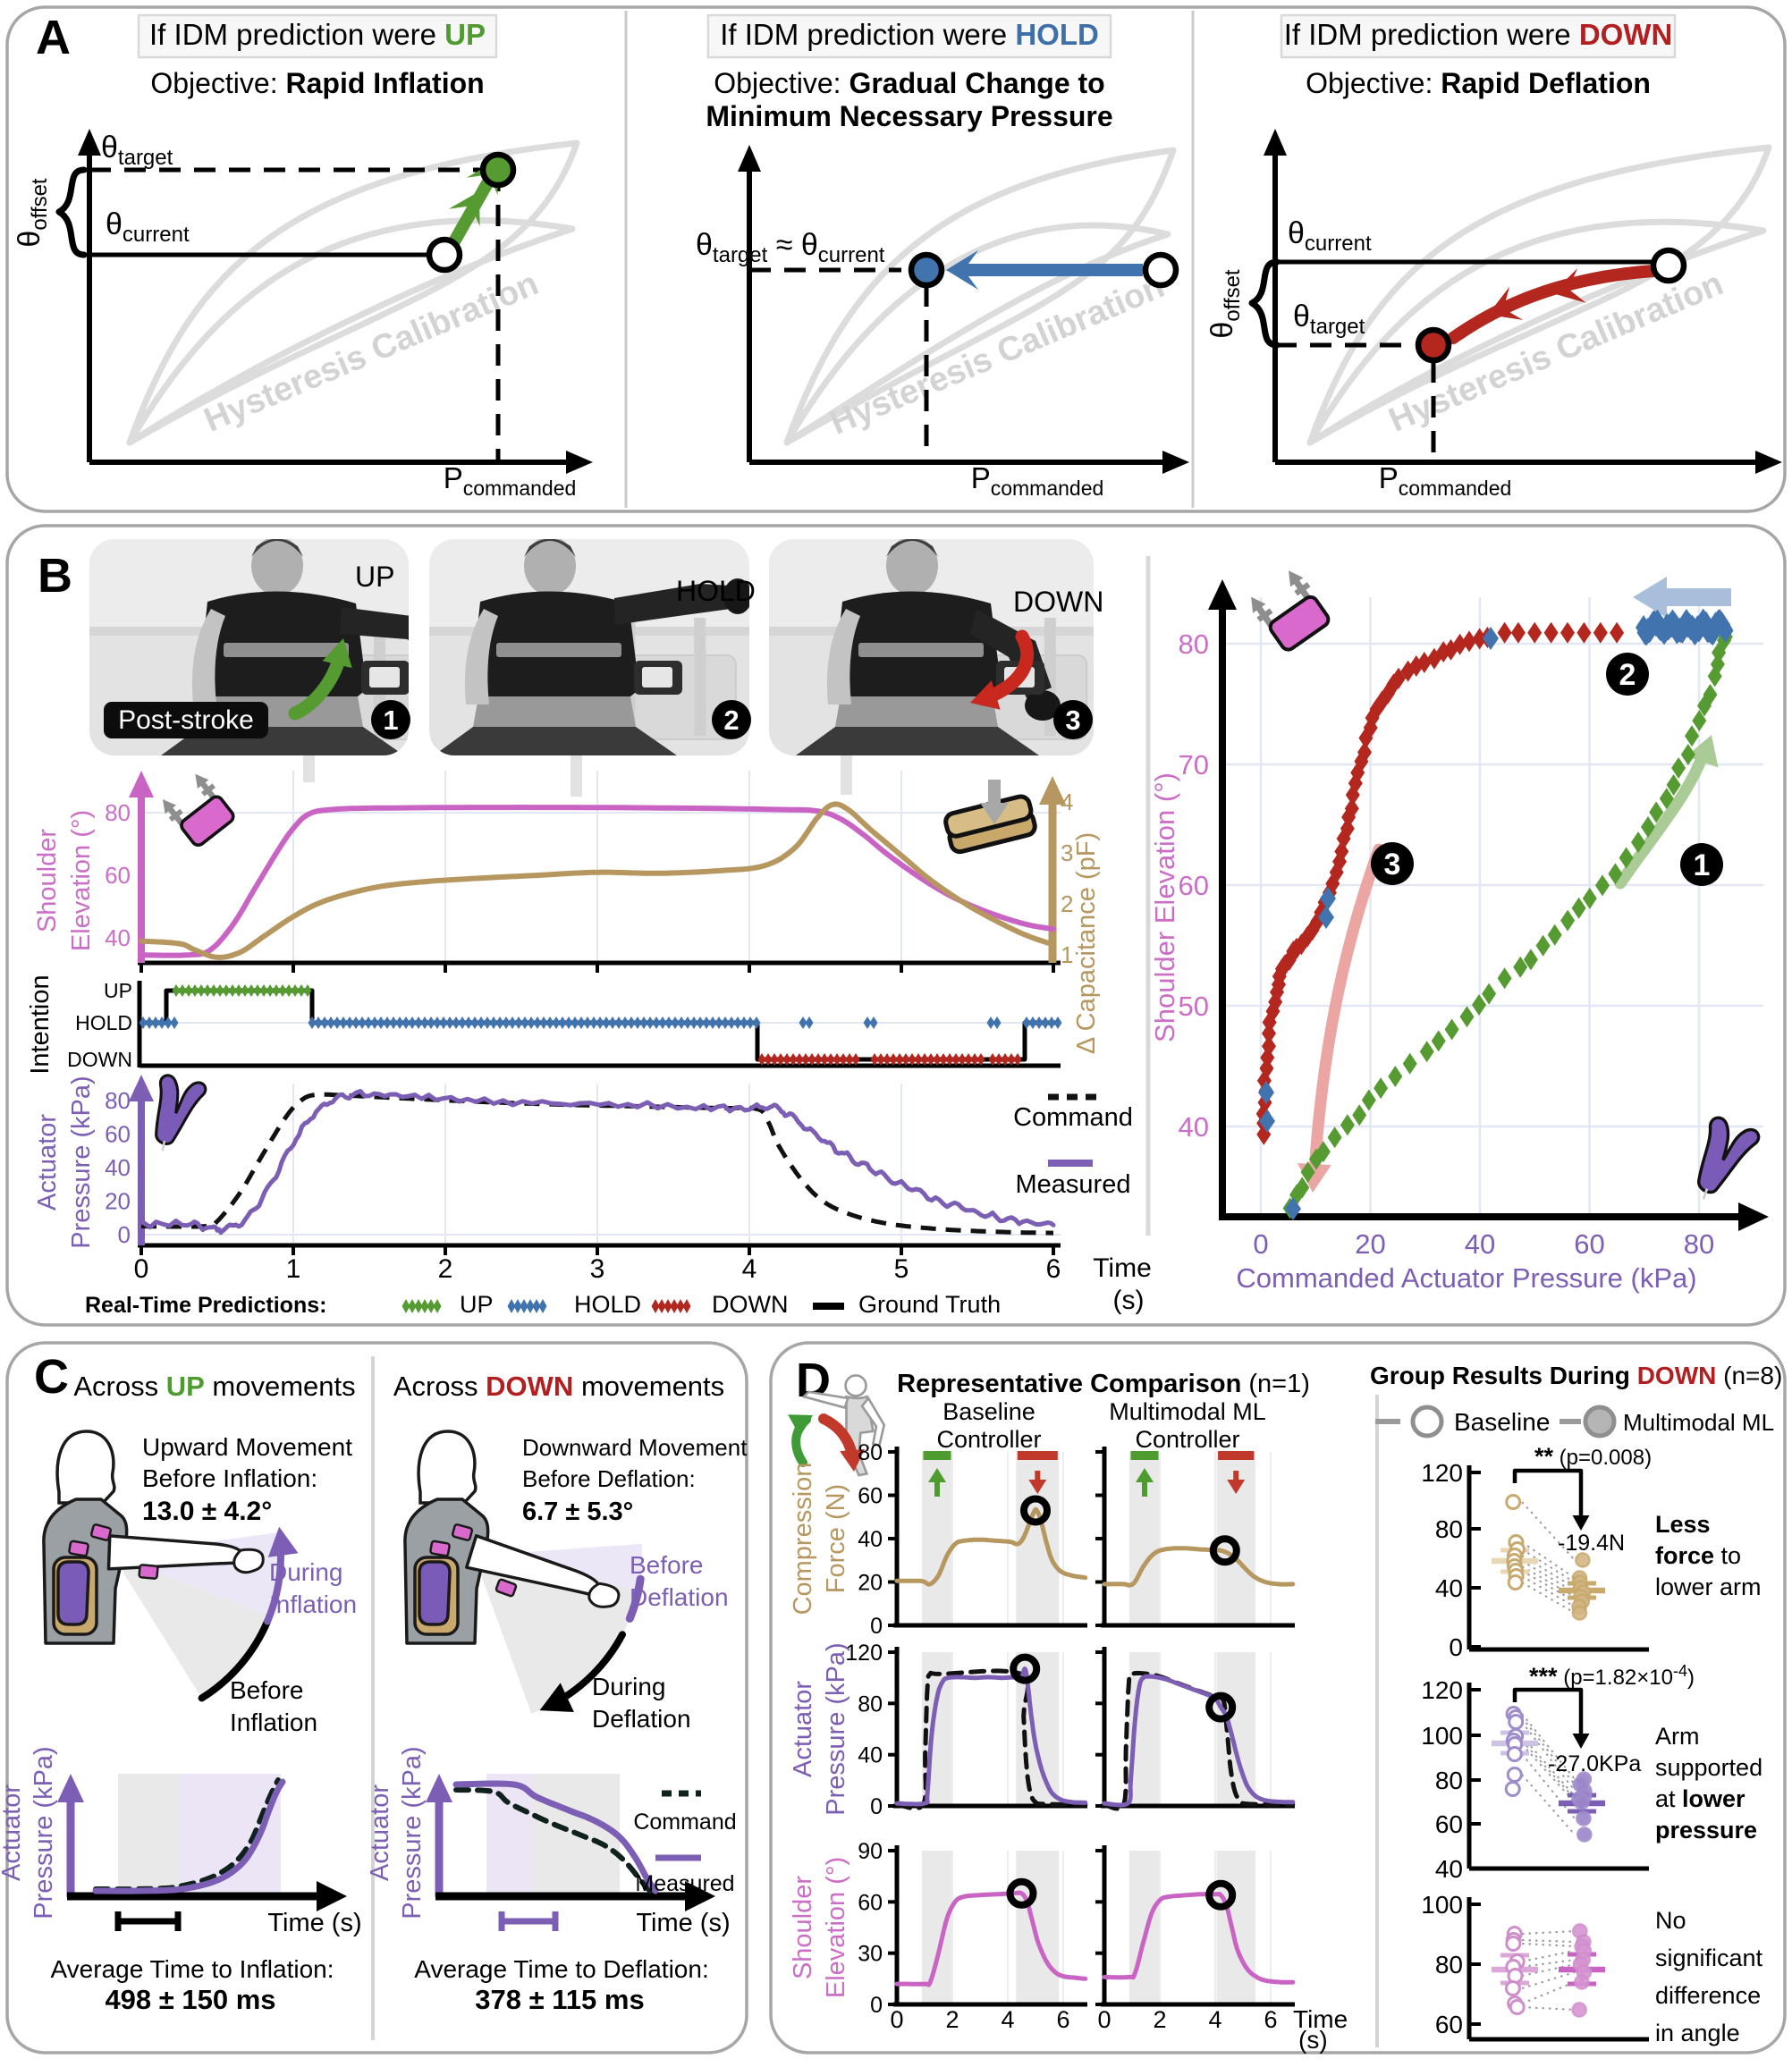  Describe the element at coordinates (205, 1305) in the screenshot. I see `svg-text: Real-Time Predictions:` at that location.